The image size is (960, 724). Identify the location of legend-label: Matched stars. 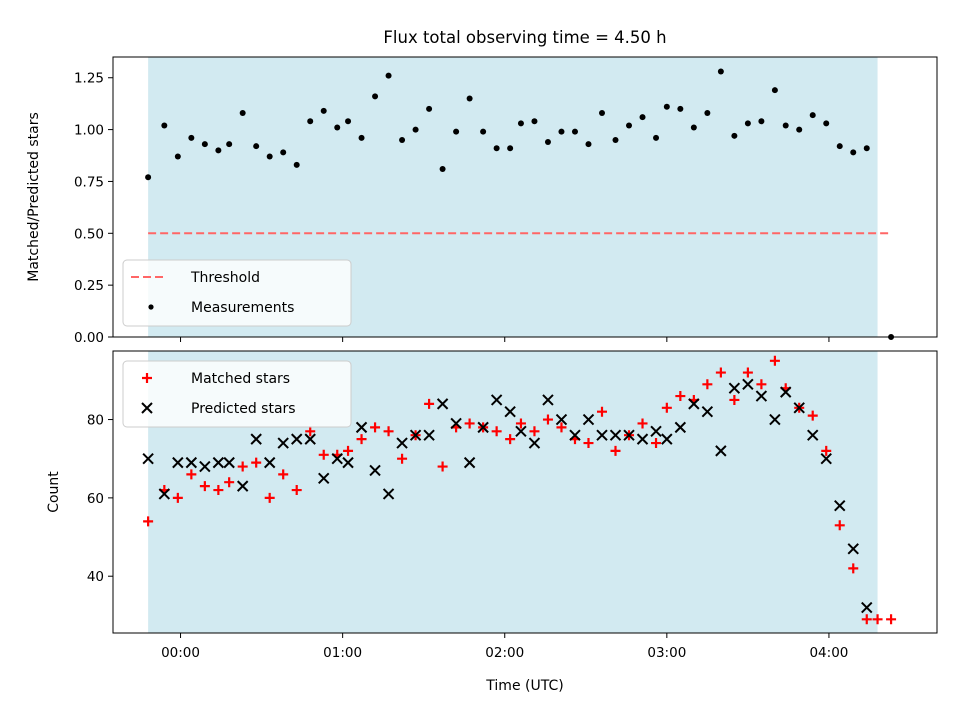
(240, 379).